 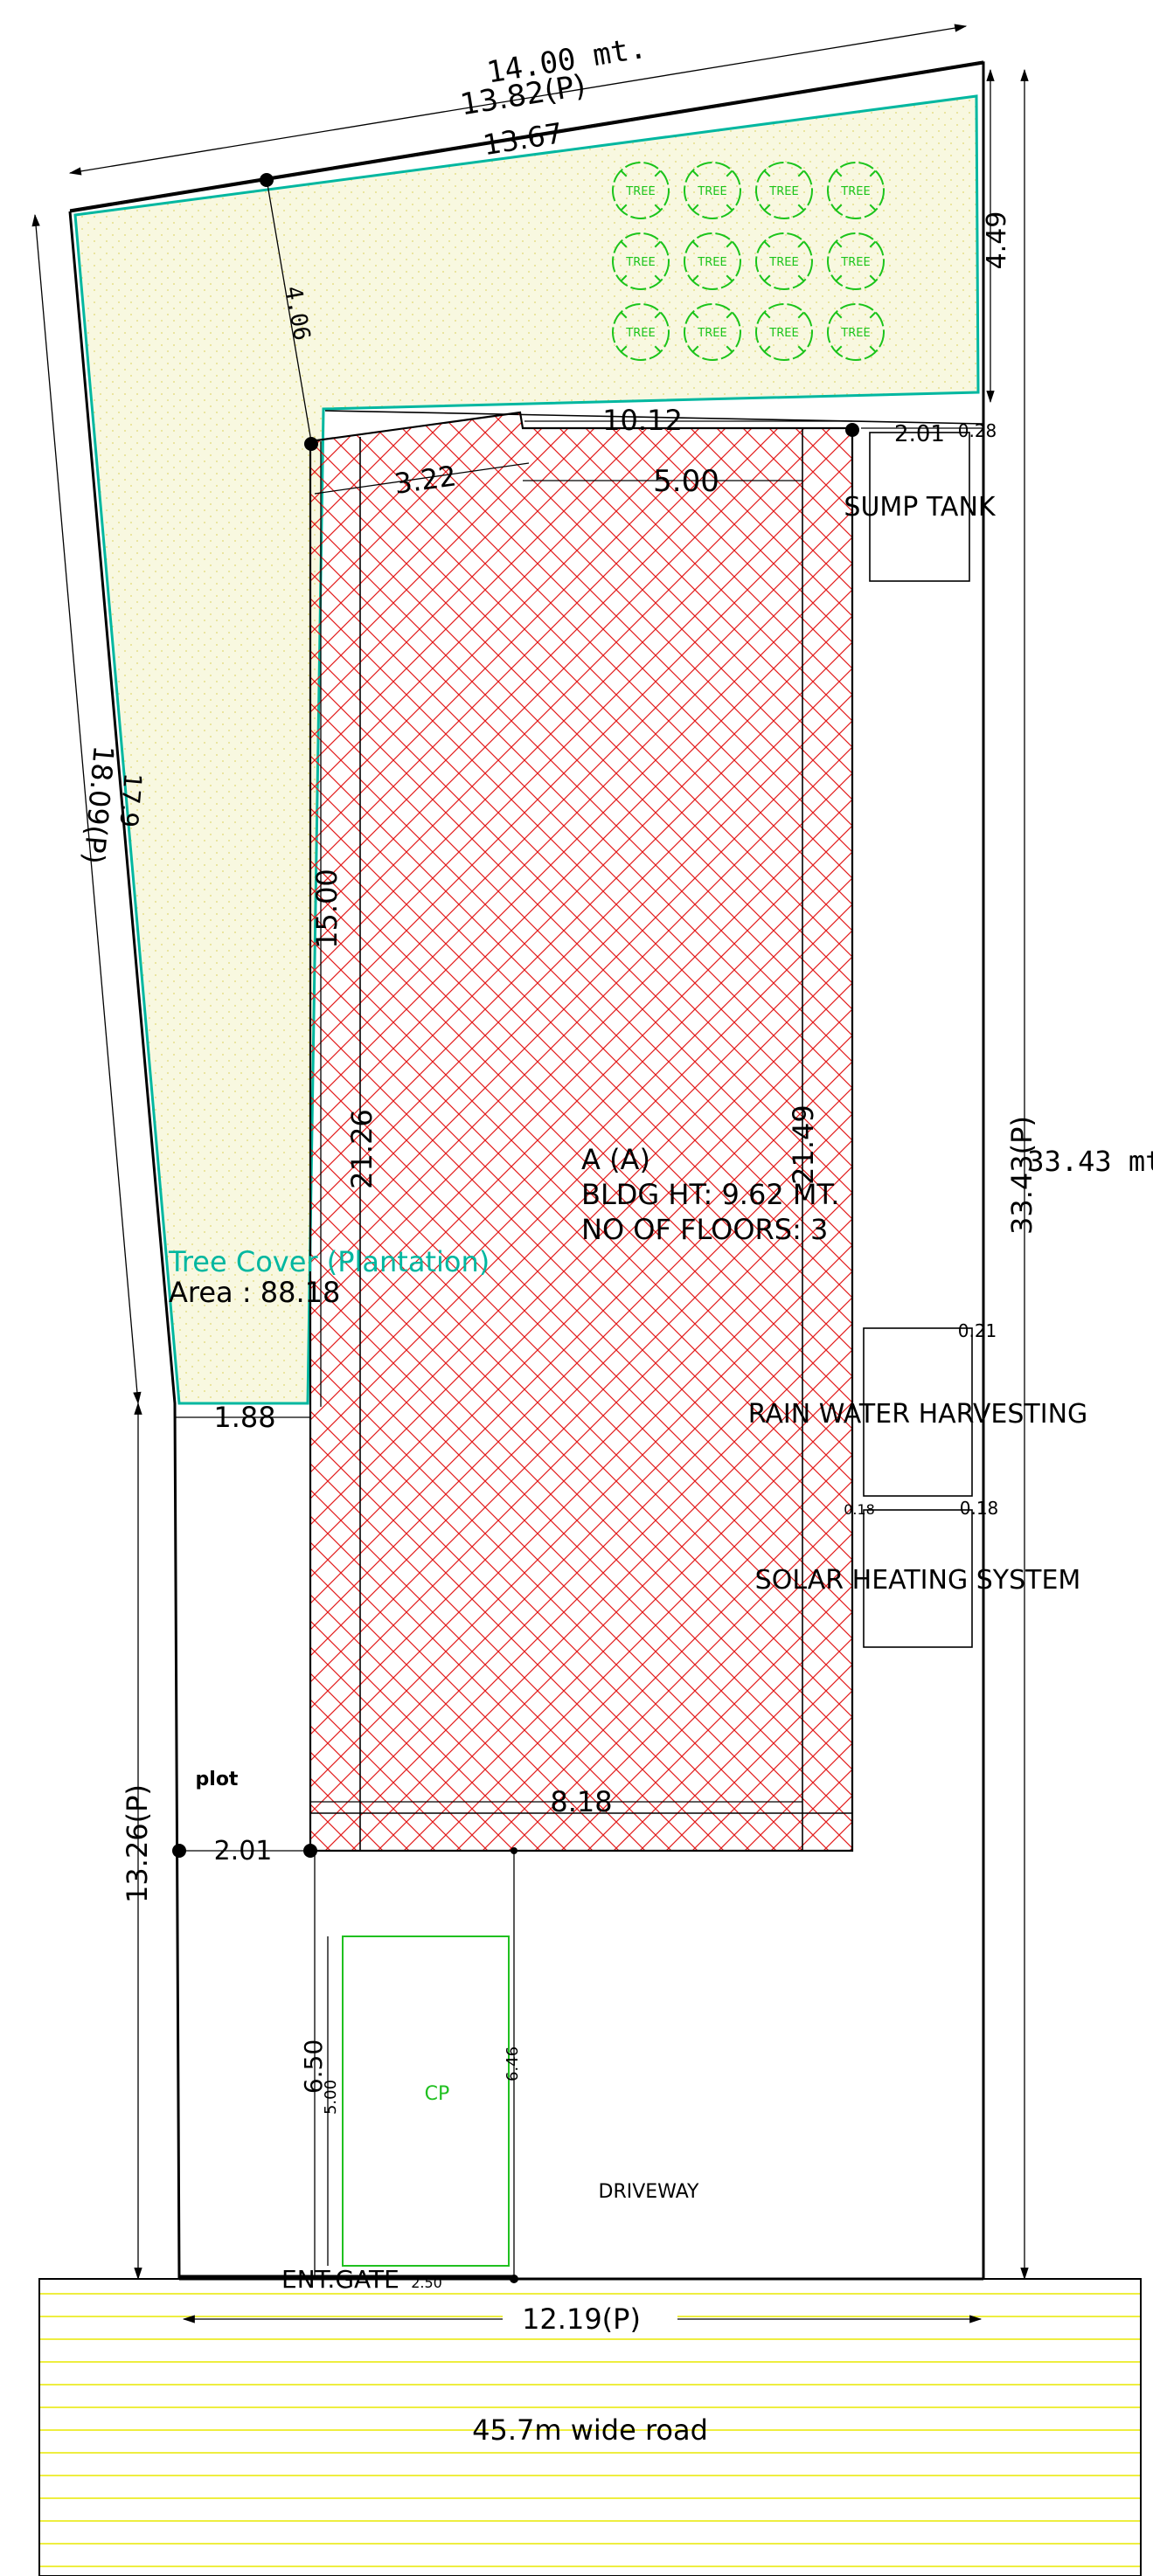 I want to click on solar-small-b-label: 0.18, so click(x=979, y=1508).